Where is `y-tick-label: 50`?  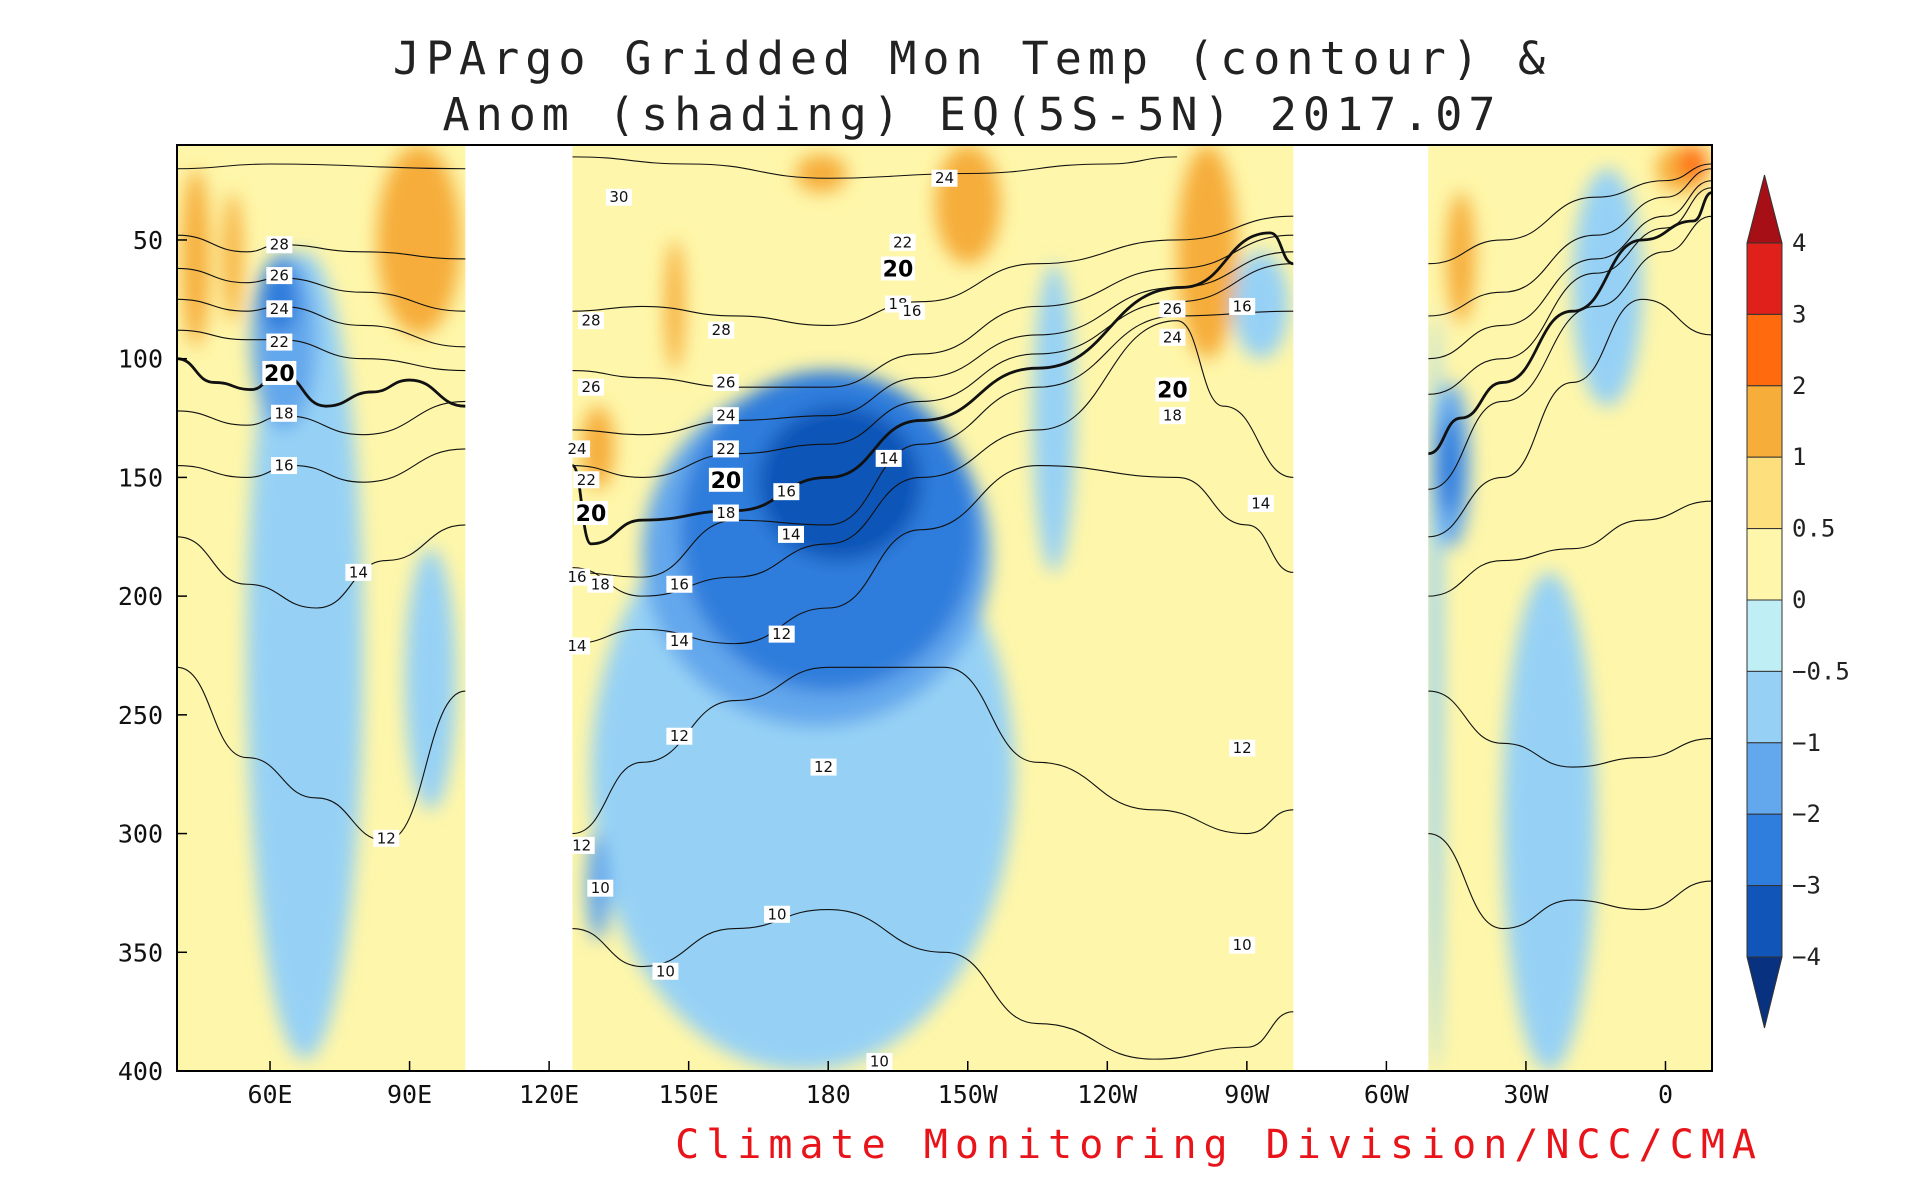 y-tick-label: 50 is located at coordinates (148, 240).